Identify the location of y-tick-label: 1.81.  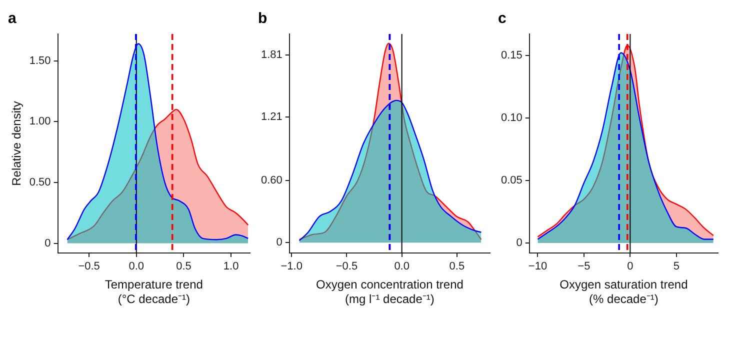
(271, 54).